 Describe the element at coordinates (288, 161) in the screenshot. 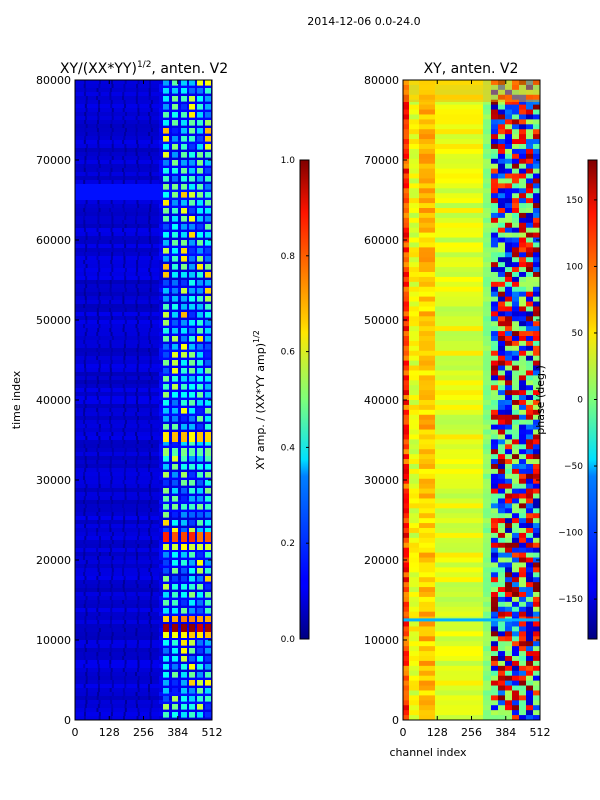

I see `colorbar-tick-label: 1.0` at that location.